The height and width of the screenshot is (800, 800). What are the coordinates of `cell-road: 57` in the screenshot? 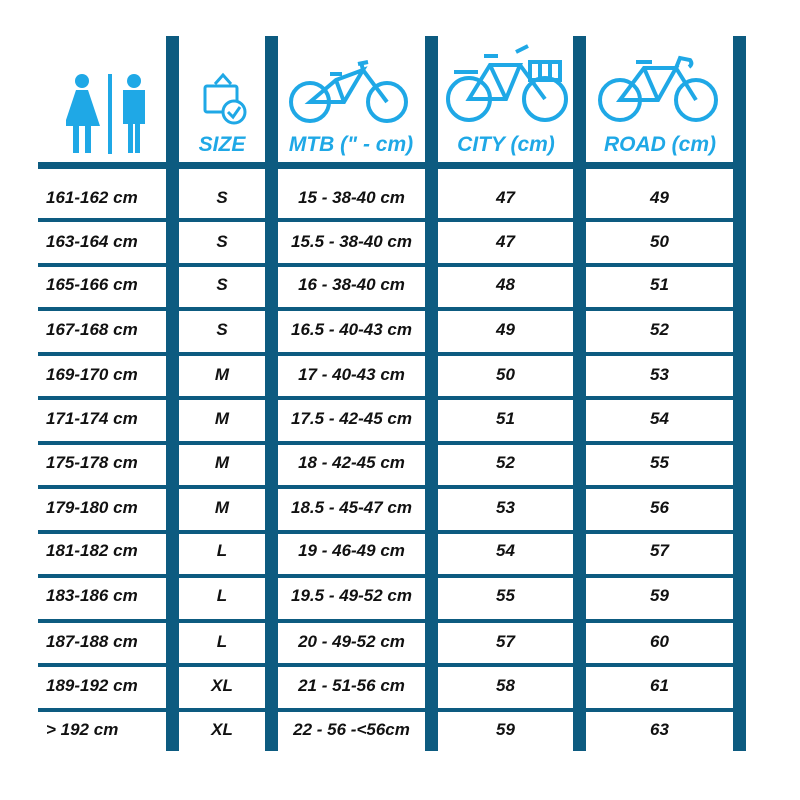 It's located at (659, 550).